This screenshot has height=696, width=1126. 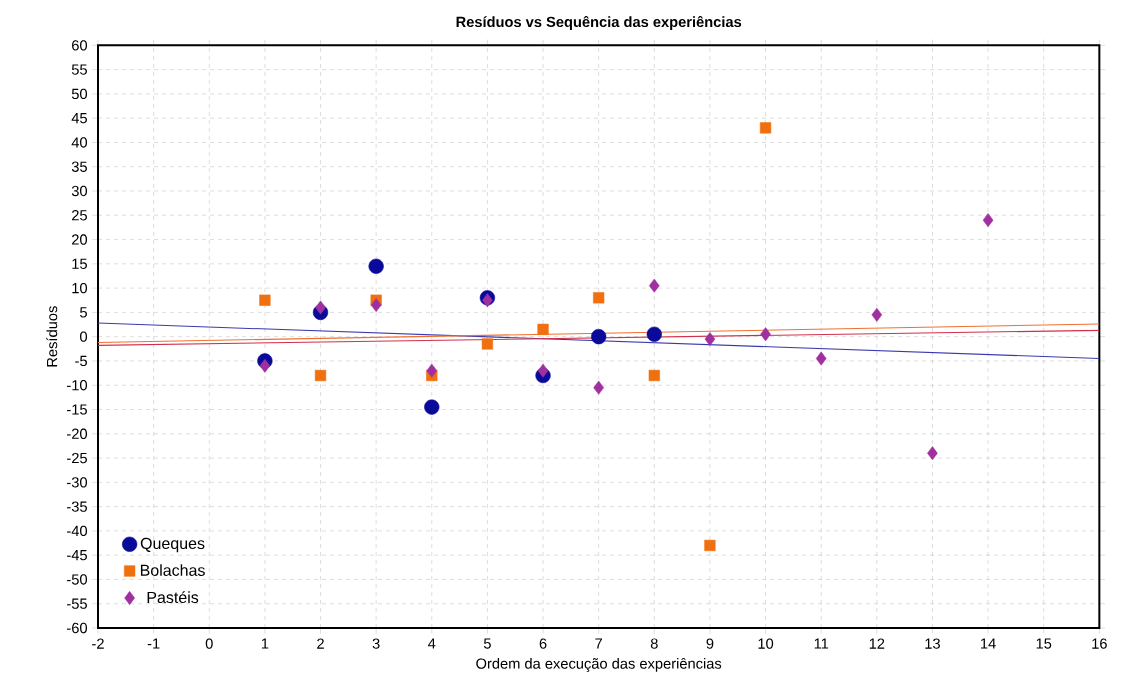 What do you see at coordinates (83, 312) in the screenshot?
I see `y-tick-label: 5` at bounding box center [83, 312].